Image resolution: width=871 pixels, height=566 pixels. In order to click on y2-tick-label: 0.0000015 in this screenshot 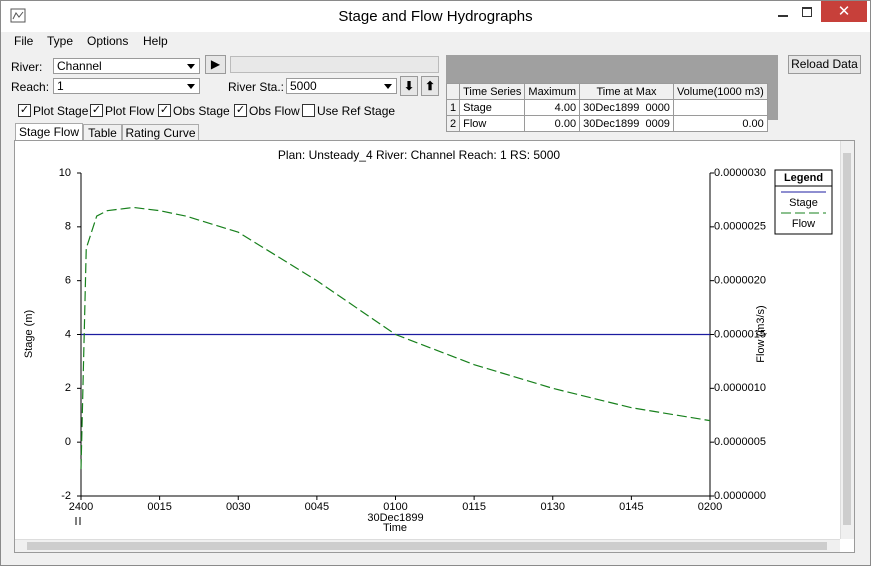, I will do `click(740, 334)`.